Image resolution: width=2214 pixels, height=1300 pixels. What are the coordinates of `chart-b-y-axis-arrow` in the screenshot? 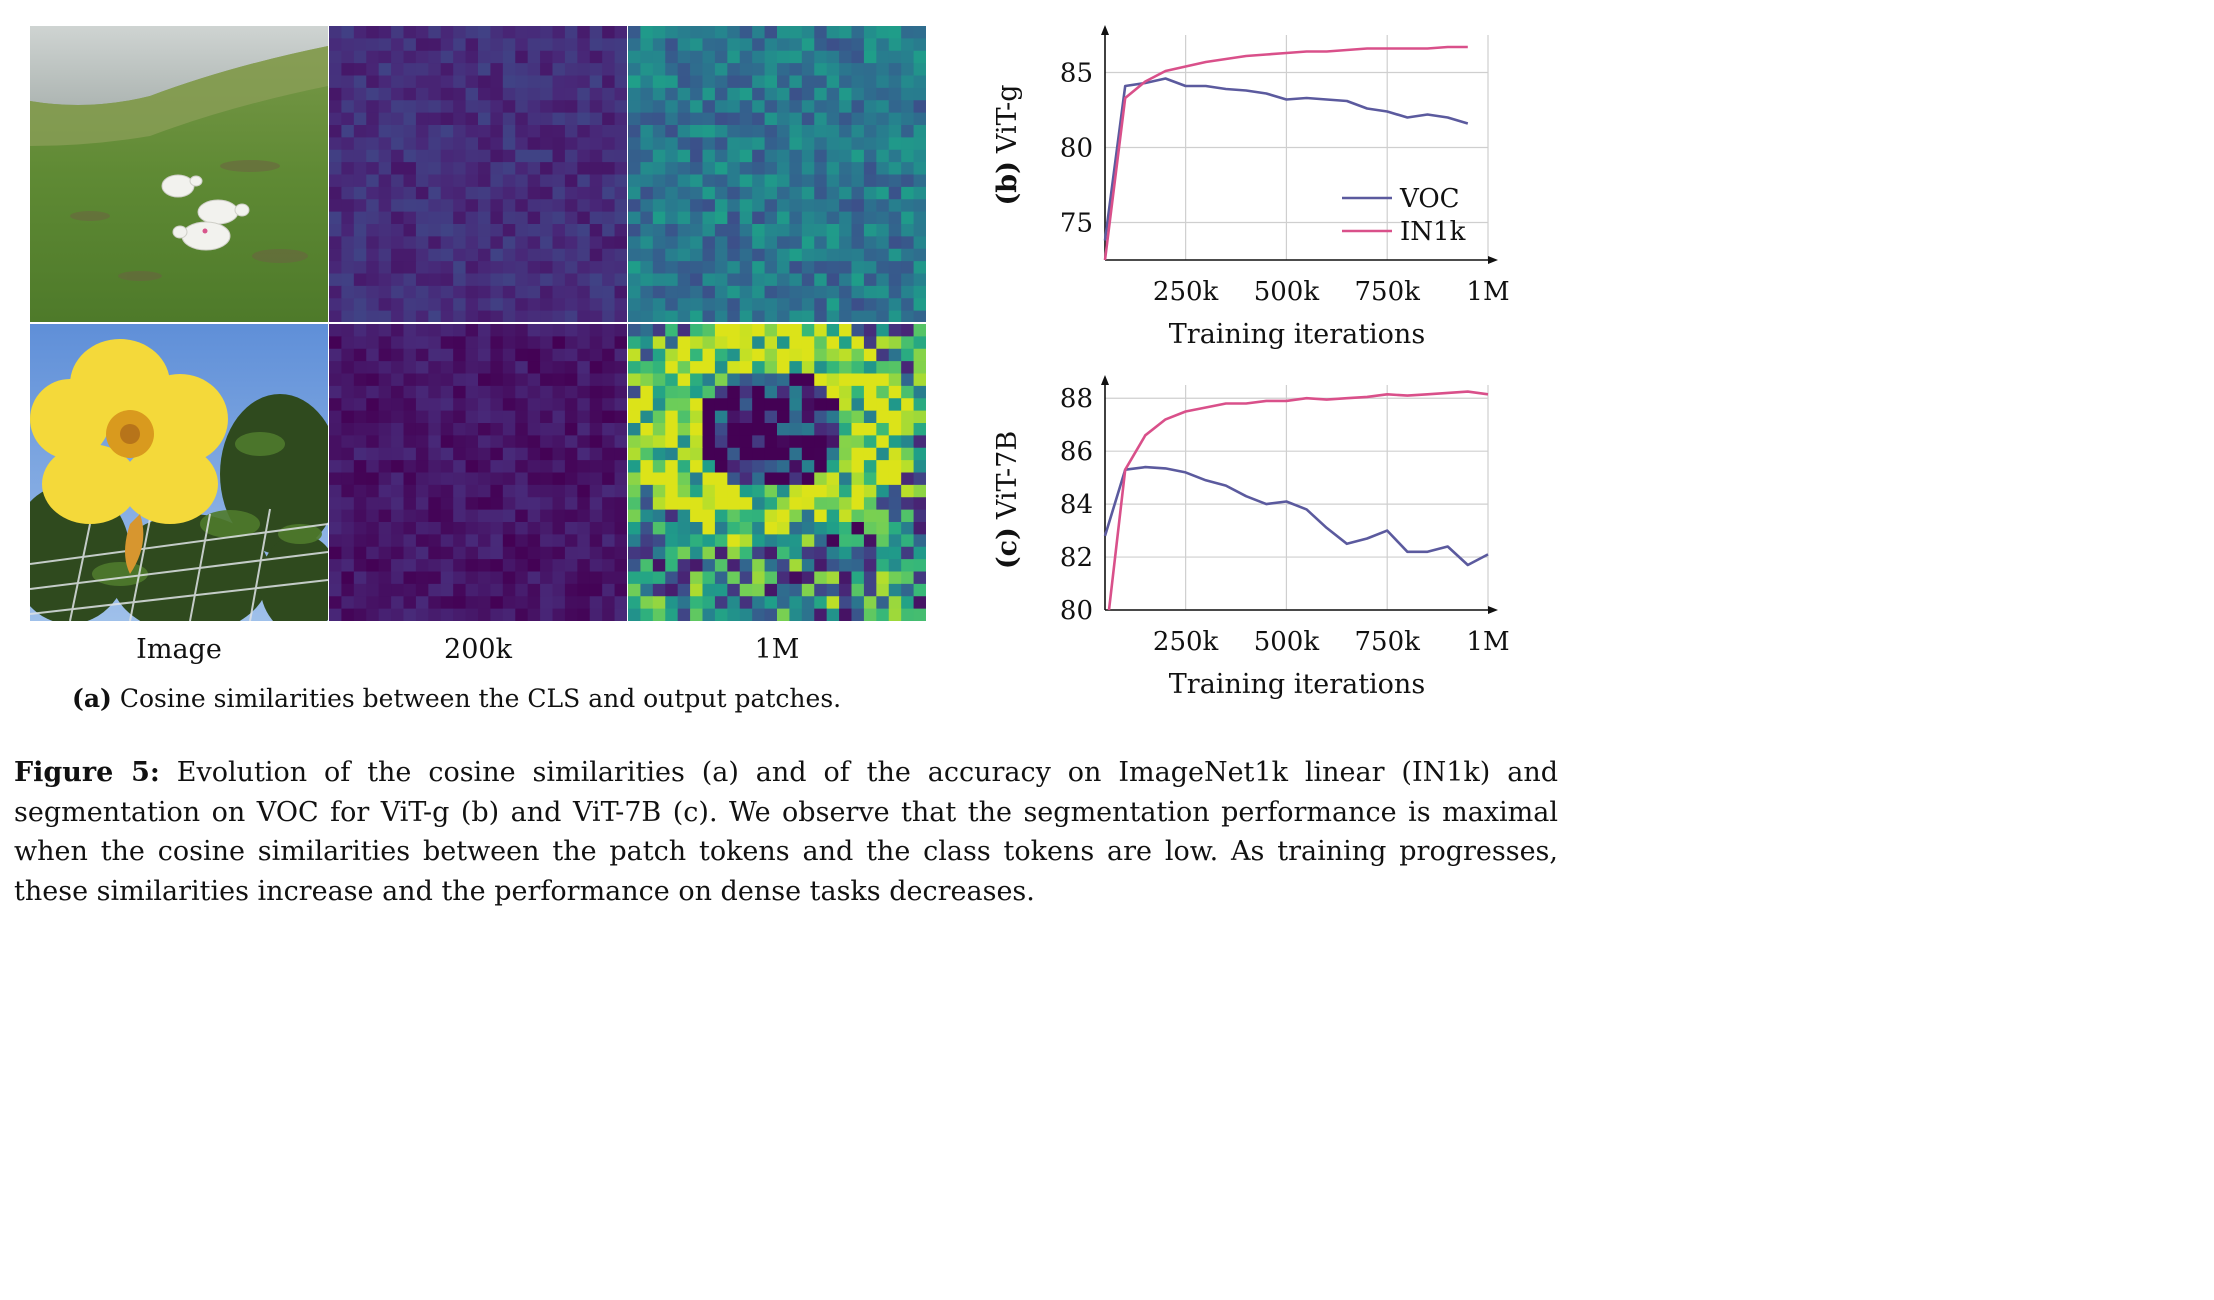 It's located at (1105, 30).